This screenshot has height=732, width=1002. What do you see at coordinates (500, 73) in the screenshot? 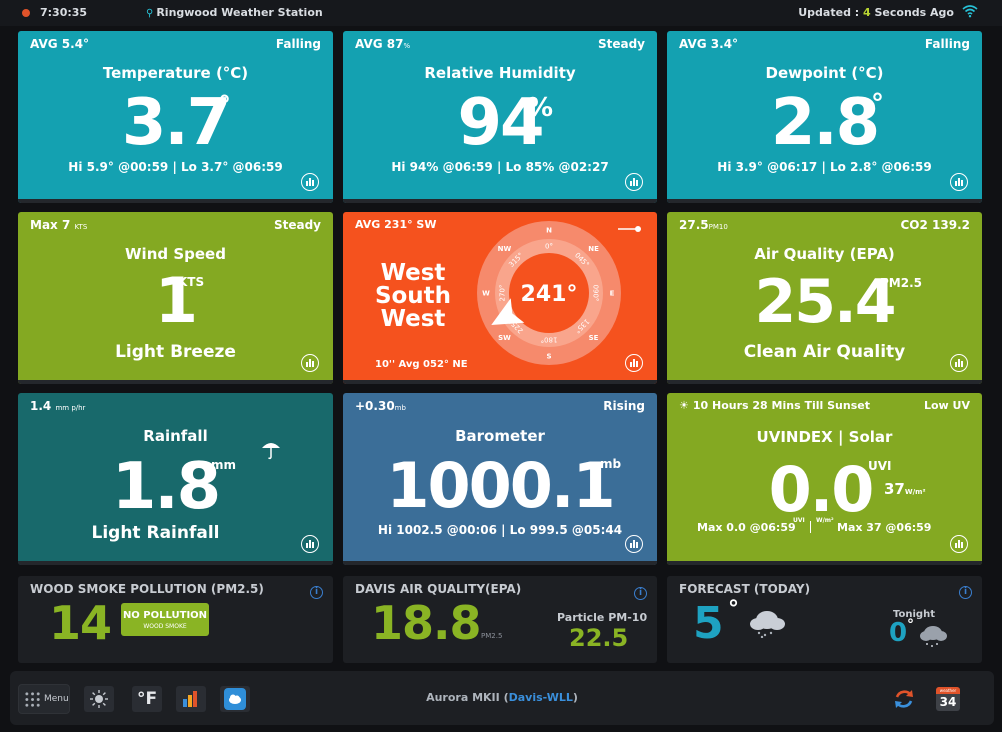
I see `humidity-title: Relative Humidity` at bounding box center [500, 73].